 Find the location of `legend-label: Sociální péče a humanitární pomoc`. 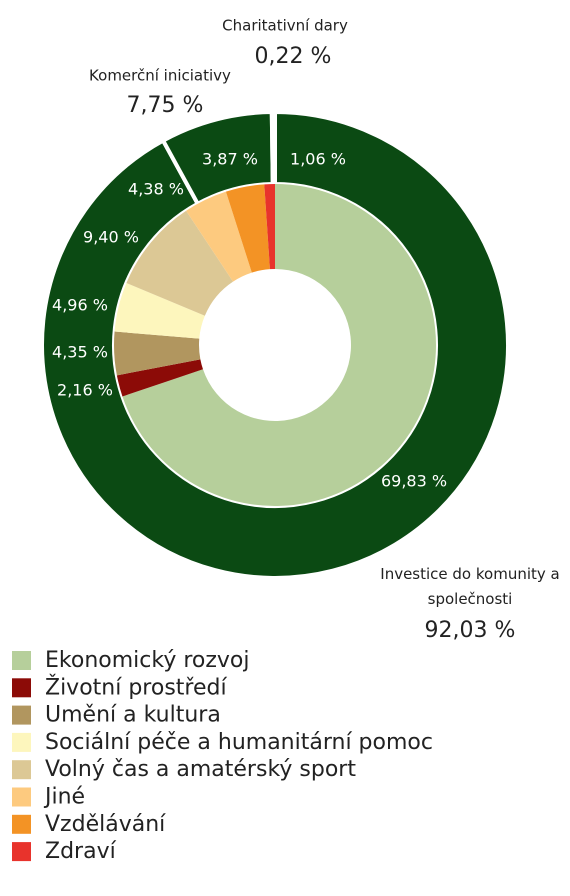

legend-label: Sociální péče a humanitární pomoc is located at coordinates (239, 742).